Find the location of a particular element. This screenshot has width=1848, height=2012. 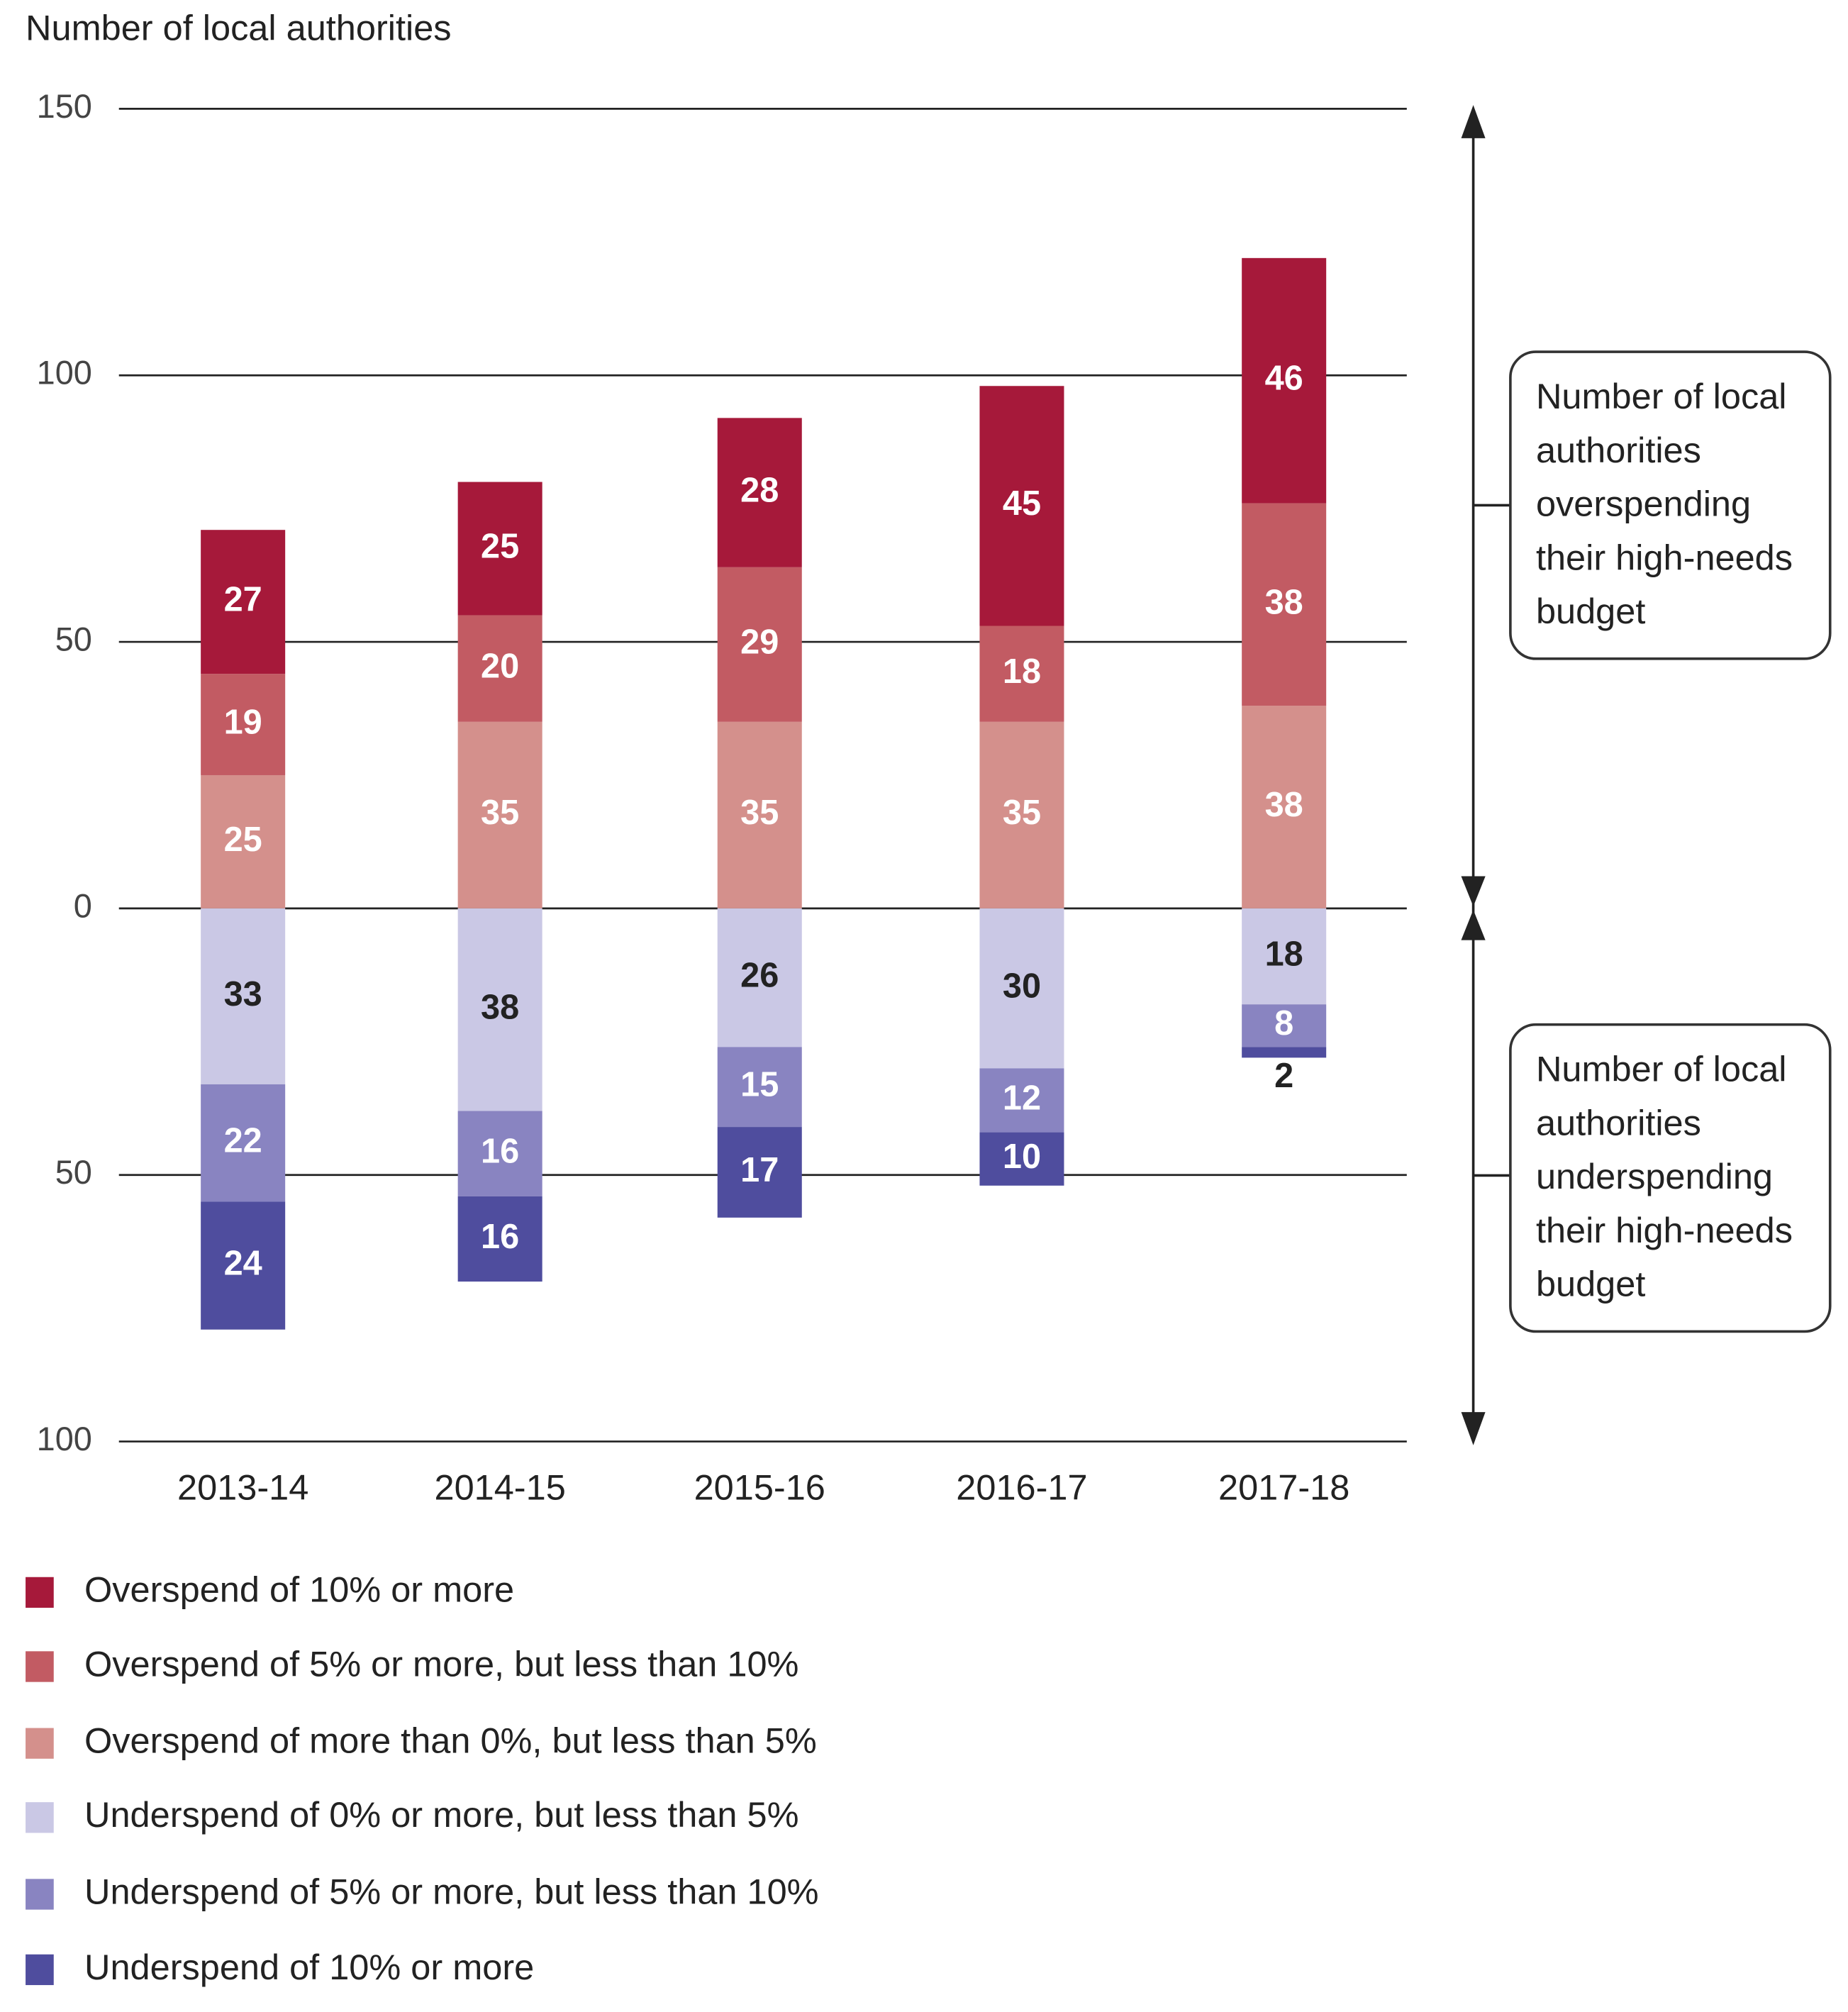

value-label: 28 is located at coordinates (759, 490).